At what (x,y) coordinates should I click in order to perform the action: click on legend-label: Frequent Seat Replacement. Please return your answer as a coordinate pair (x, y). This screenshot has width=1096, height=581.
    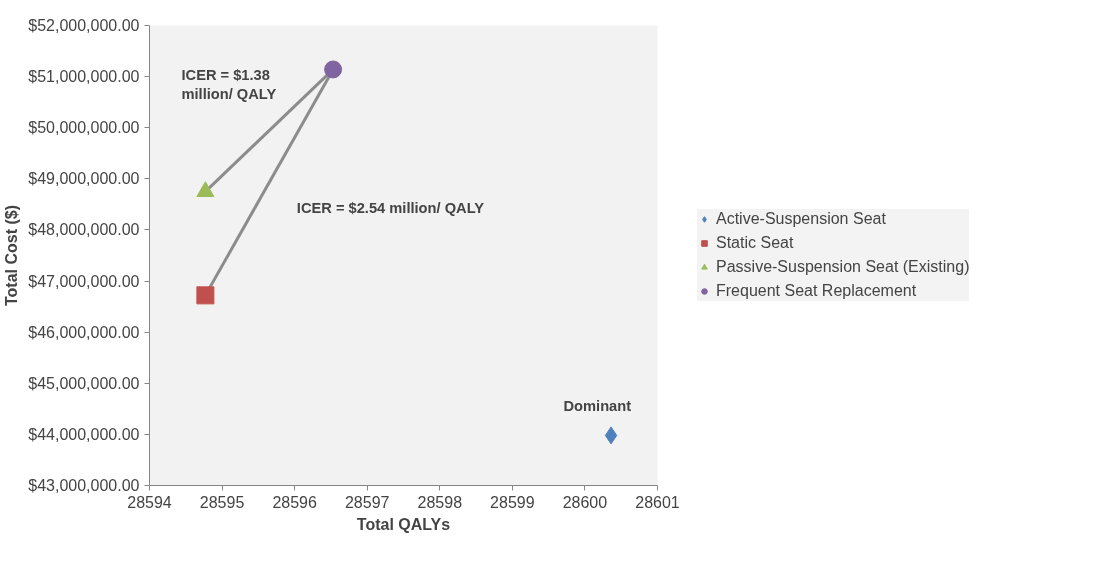
    Looking at the image, I should click on (816, 291).